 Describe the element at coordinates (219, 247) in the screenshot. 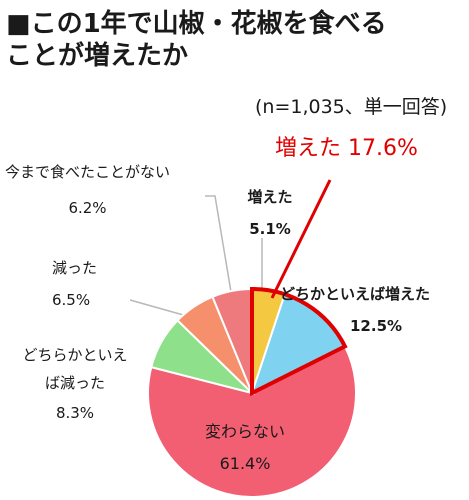

I see `leader-nai` at that location.